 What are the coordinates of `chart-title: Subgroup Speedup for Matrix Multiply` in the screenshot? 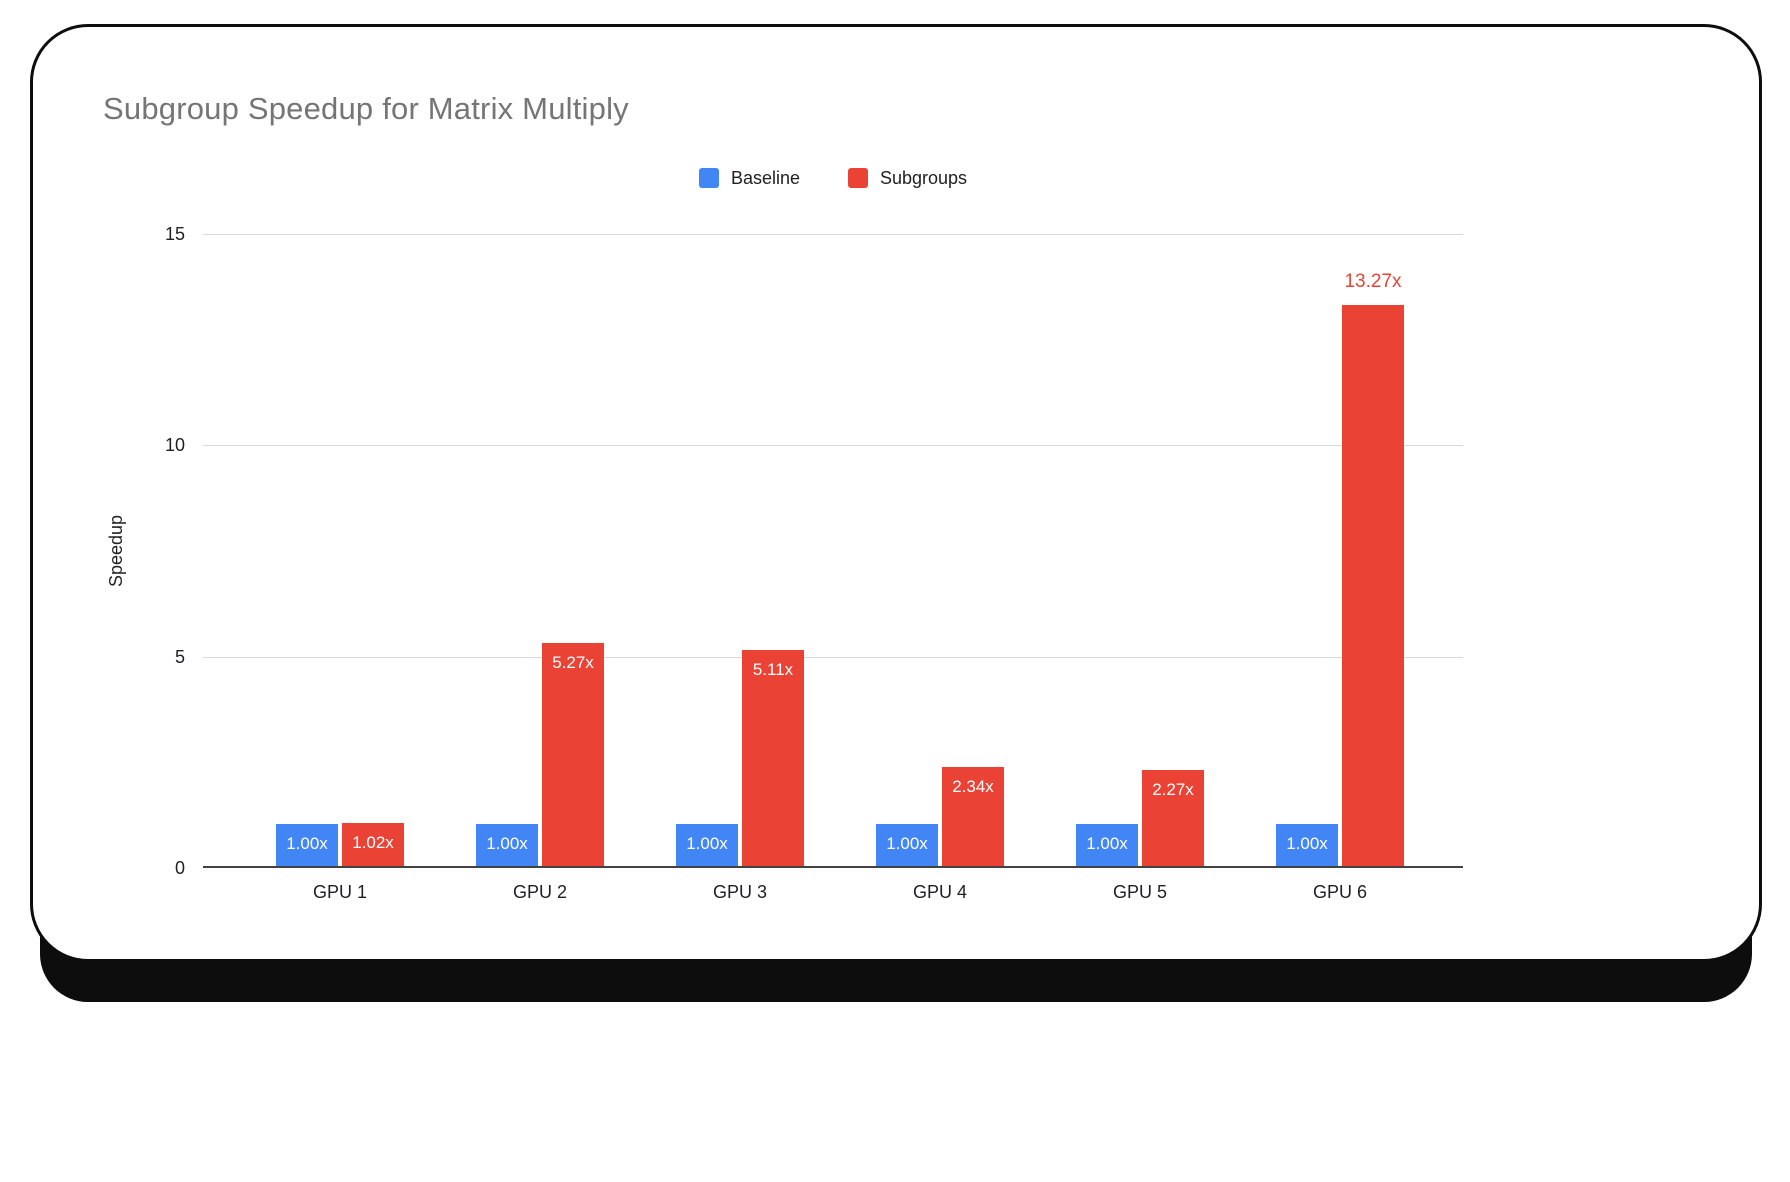 It's located at (366, 108).